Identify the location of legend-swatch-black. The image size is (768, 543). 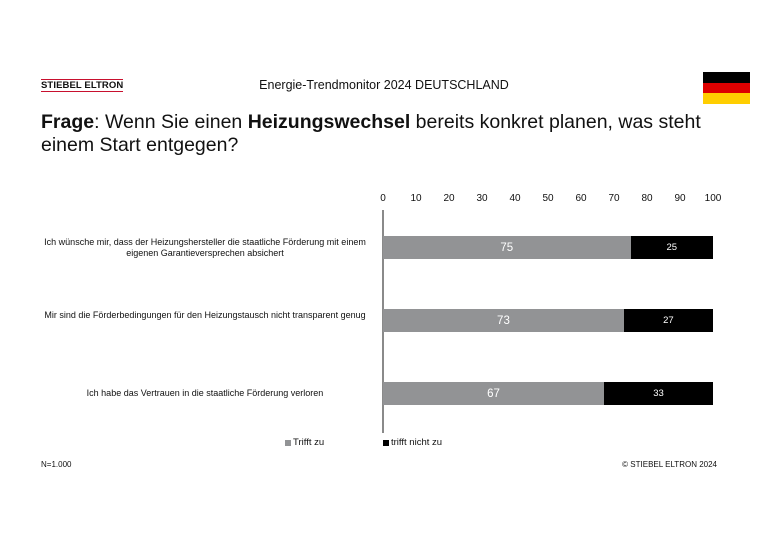
(386, 442).